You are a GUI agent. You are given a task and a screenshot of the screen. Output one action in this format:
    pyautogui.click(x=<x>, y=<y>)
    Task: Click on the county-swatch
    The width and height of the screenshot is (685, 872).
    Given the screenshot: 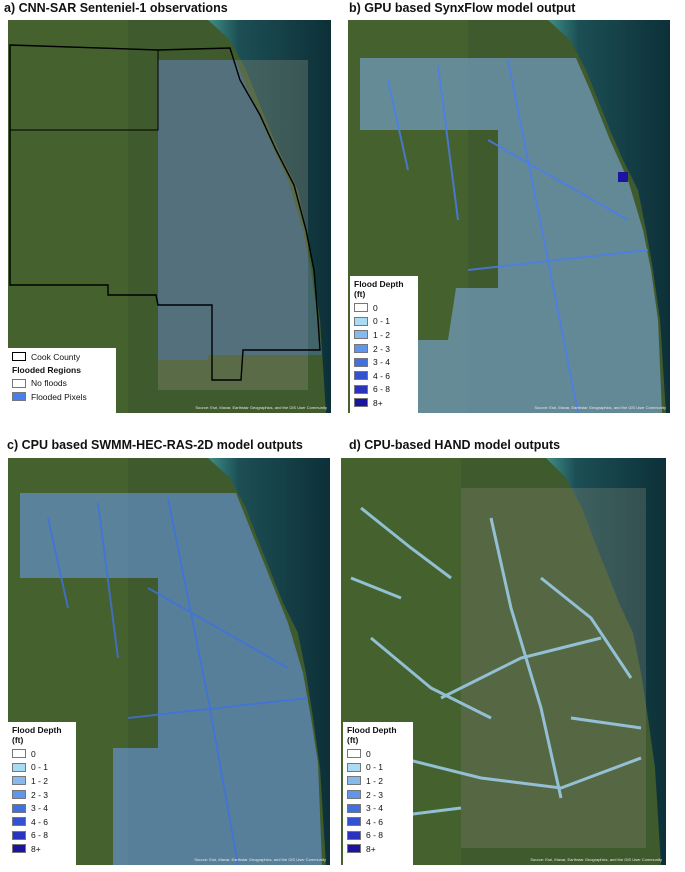 What is the action you would take?
    pyautogui.click(x=19, y=357)
    